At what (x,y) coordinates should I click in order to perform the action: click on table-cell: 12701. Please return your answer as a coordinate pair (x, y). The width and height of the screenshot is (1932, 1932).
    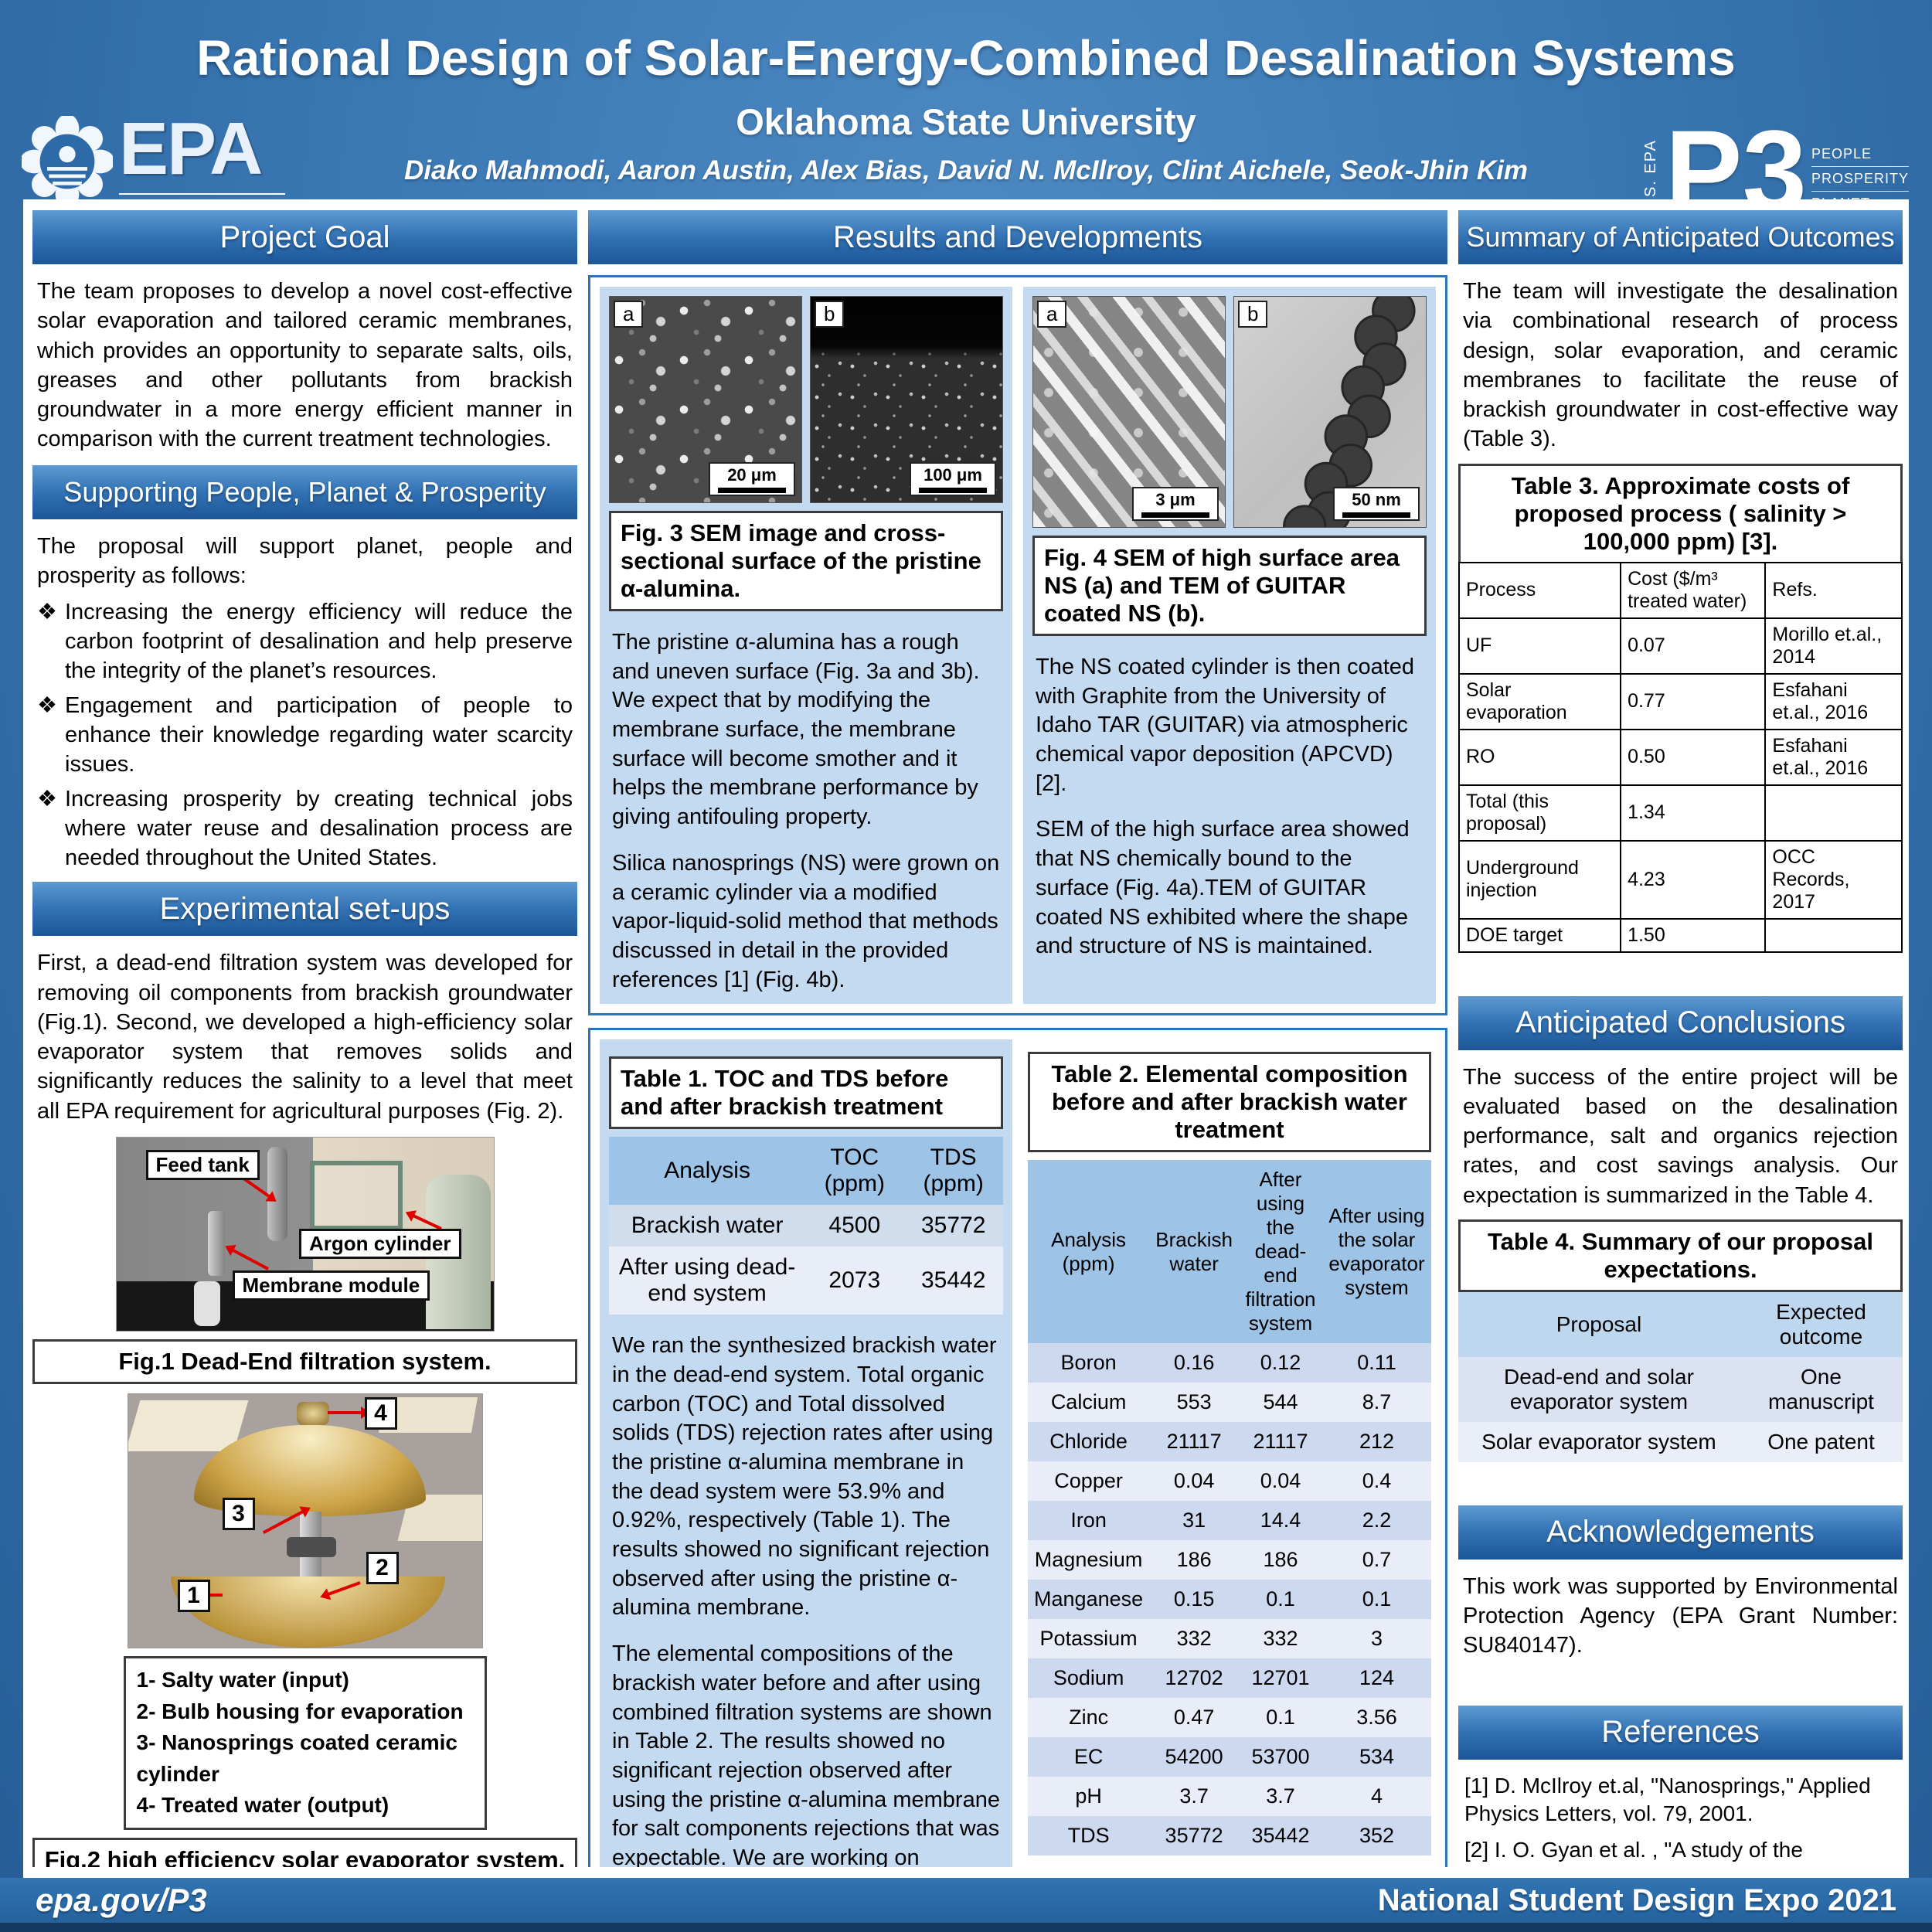
    Looking at the image, I should click on (1281, 1678).